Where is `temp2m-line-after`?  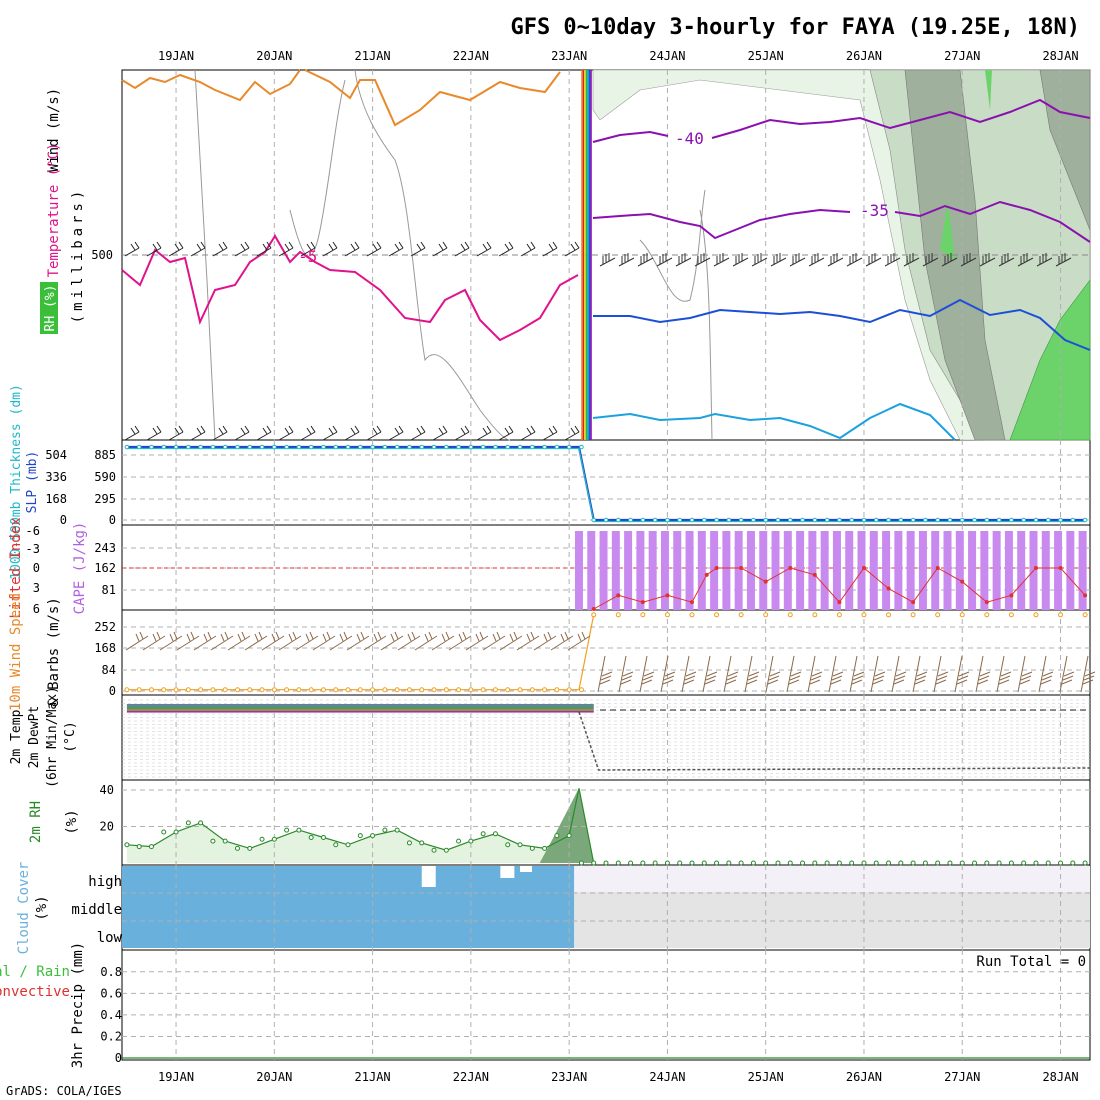
temp2m-line-after is located at coordinates (834, 741).